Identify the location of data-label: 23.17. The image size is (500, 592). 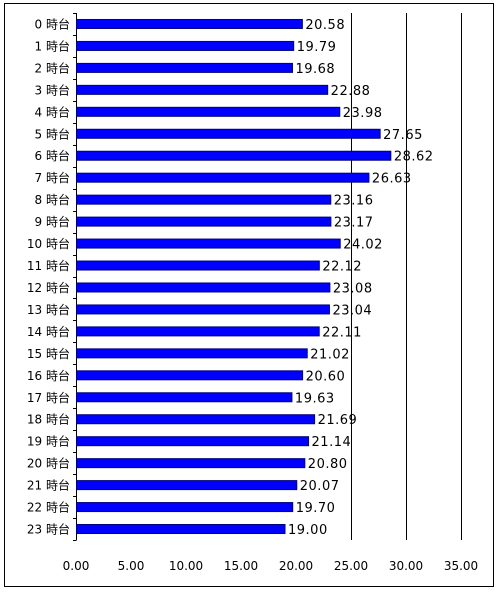
(354, 223).